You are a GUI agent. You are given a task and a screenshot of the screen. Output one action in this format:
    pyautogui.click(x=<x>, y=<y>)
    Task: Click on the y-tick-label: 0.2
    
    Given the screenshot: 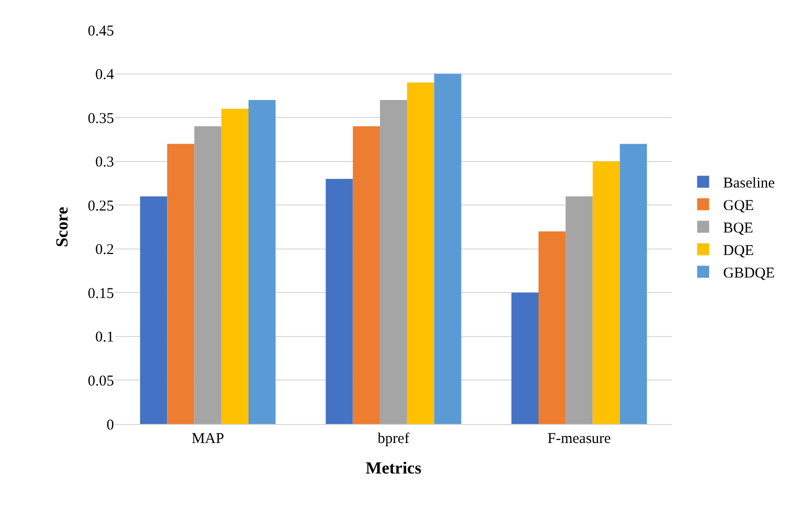 What is the action you would take?
    pyautogui.click(x=104, y=250)
    